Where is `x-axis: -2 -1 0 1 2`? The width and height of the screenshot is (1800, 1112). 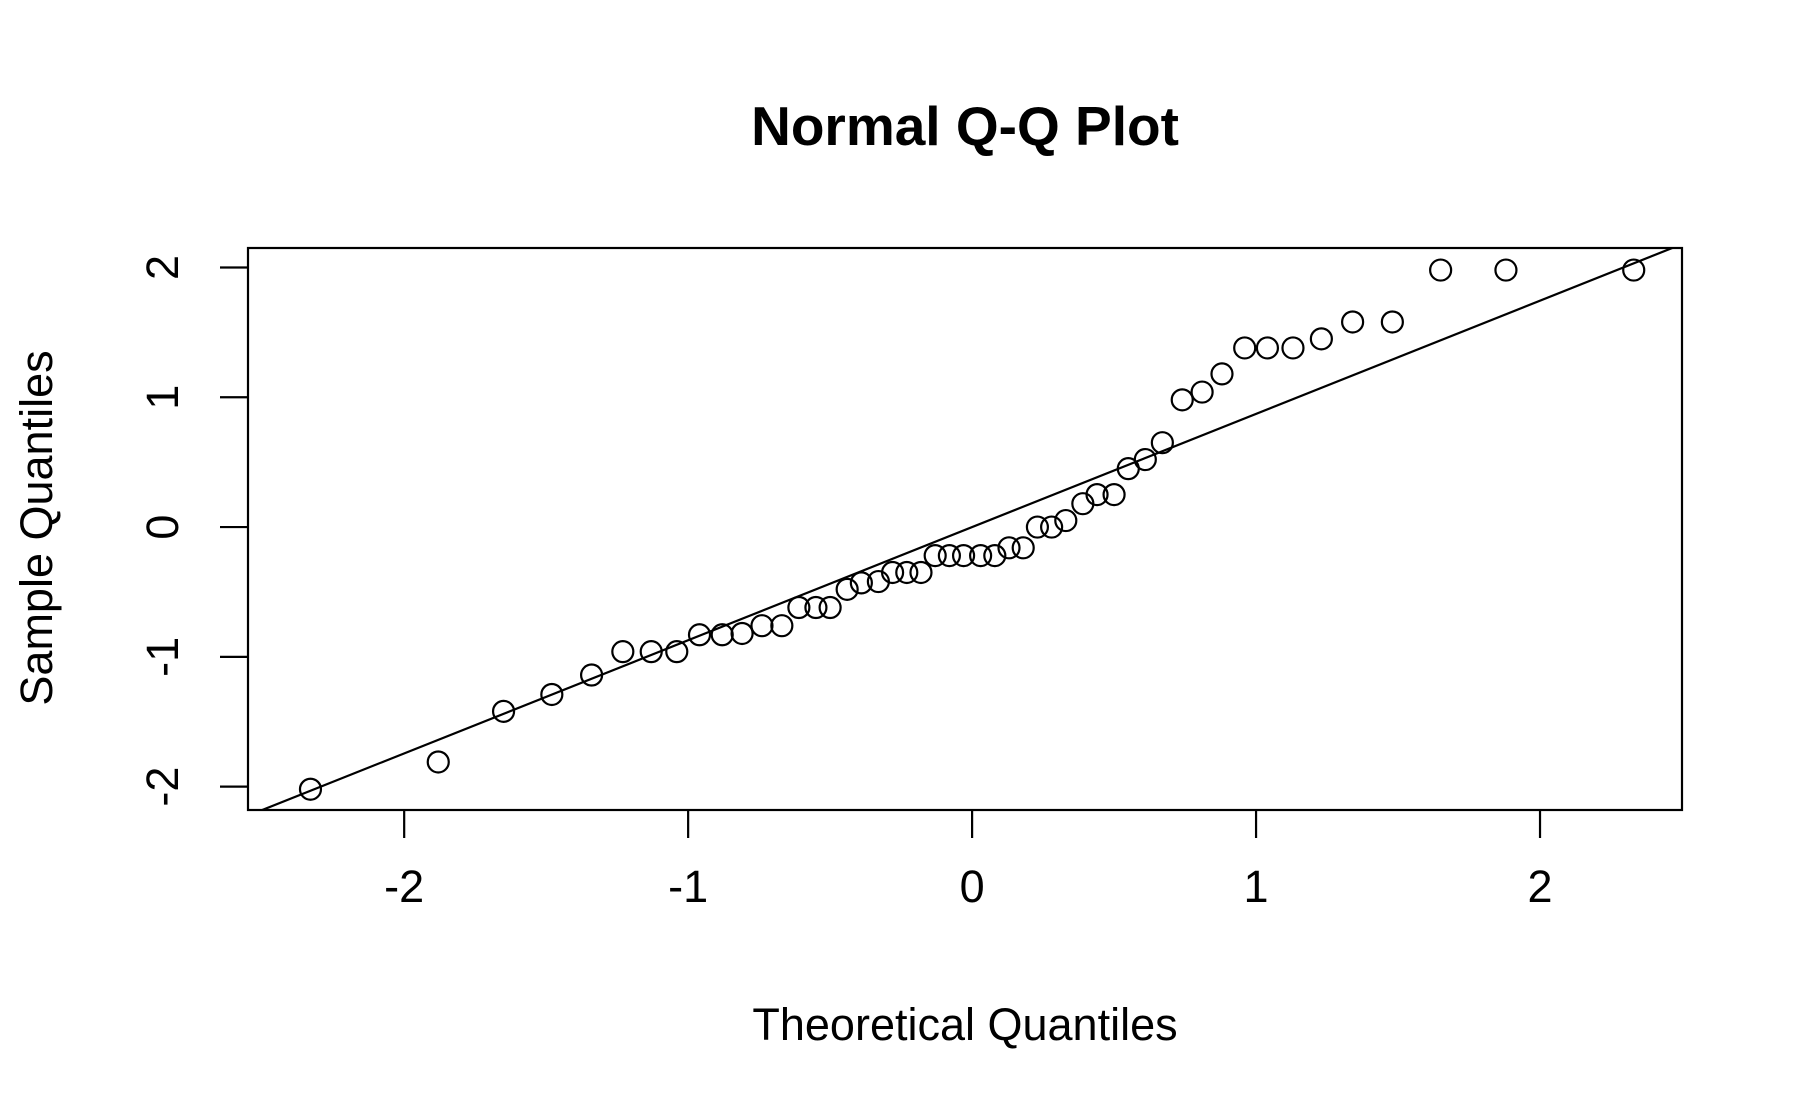 x-axis: -2 -1 0 1 2 is located at coordinates (968, 861).